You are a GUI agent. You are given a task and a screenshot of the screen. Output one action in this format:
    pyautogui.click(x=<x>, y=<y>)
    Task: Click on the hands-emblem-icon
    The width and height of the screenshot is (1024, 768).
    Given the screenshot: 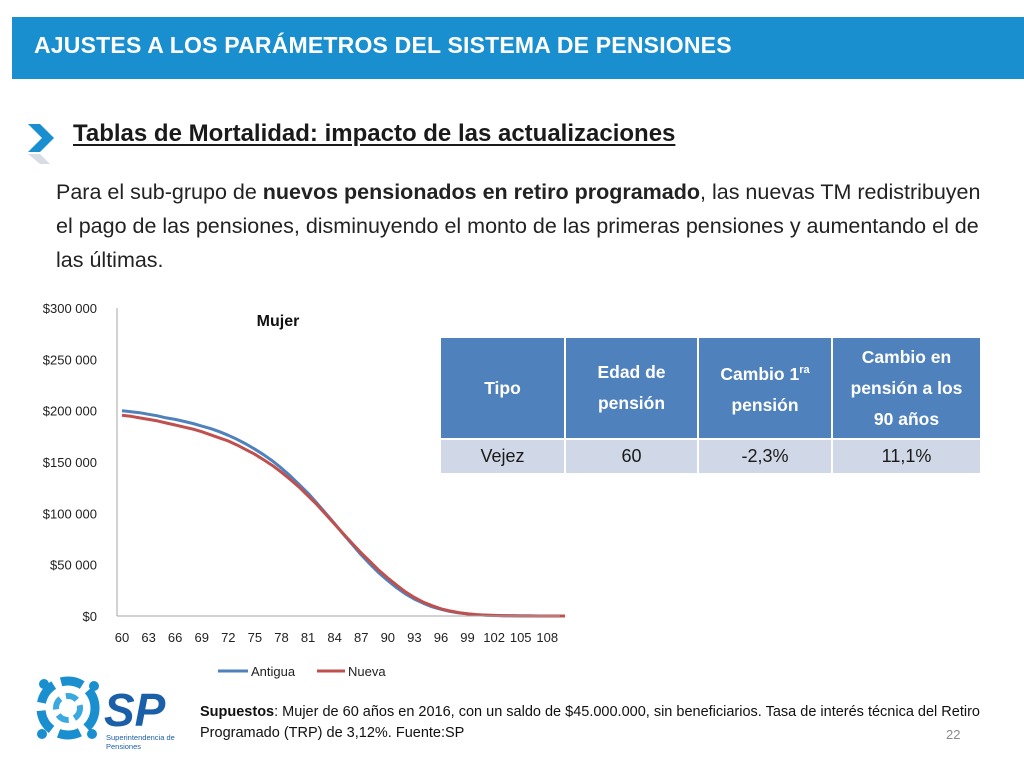 What is the action you would take?
    pyautogui.click(x=68, y=708)
    